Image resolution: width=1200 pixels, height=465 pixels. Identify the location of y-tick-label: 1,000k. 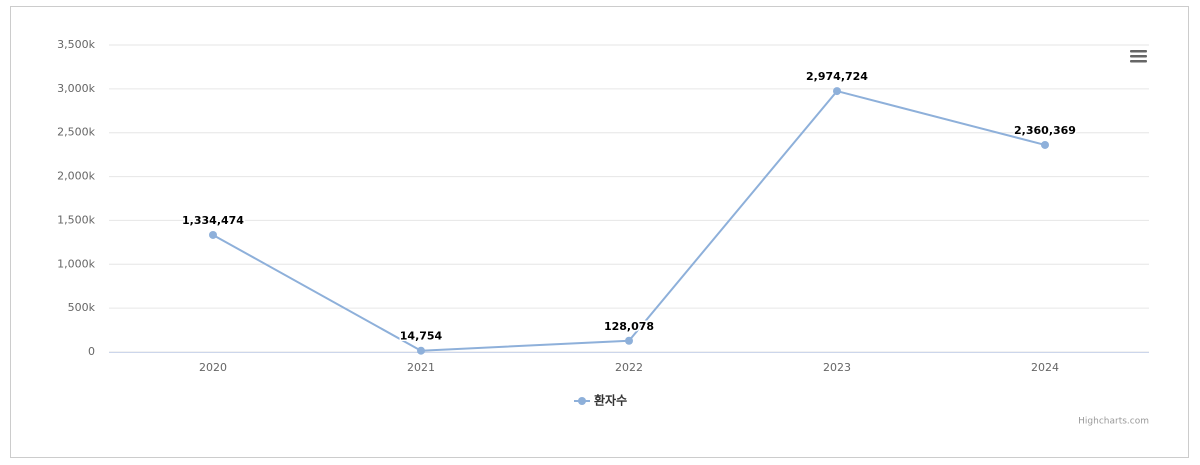
(76, 263).